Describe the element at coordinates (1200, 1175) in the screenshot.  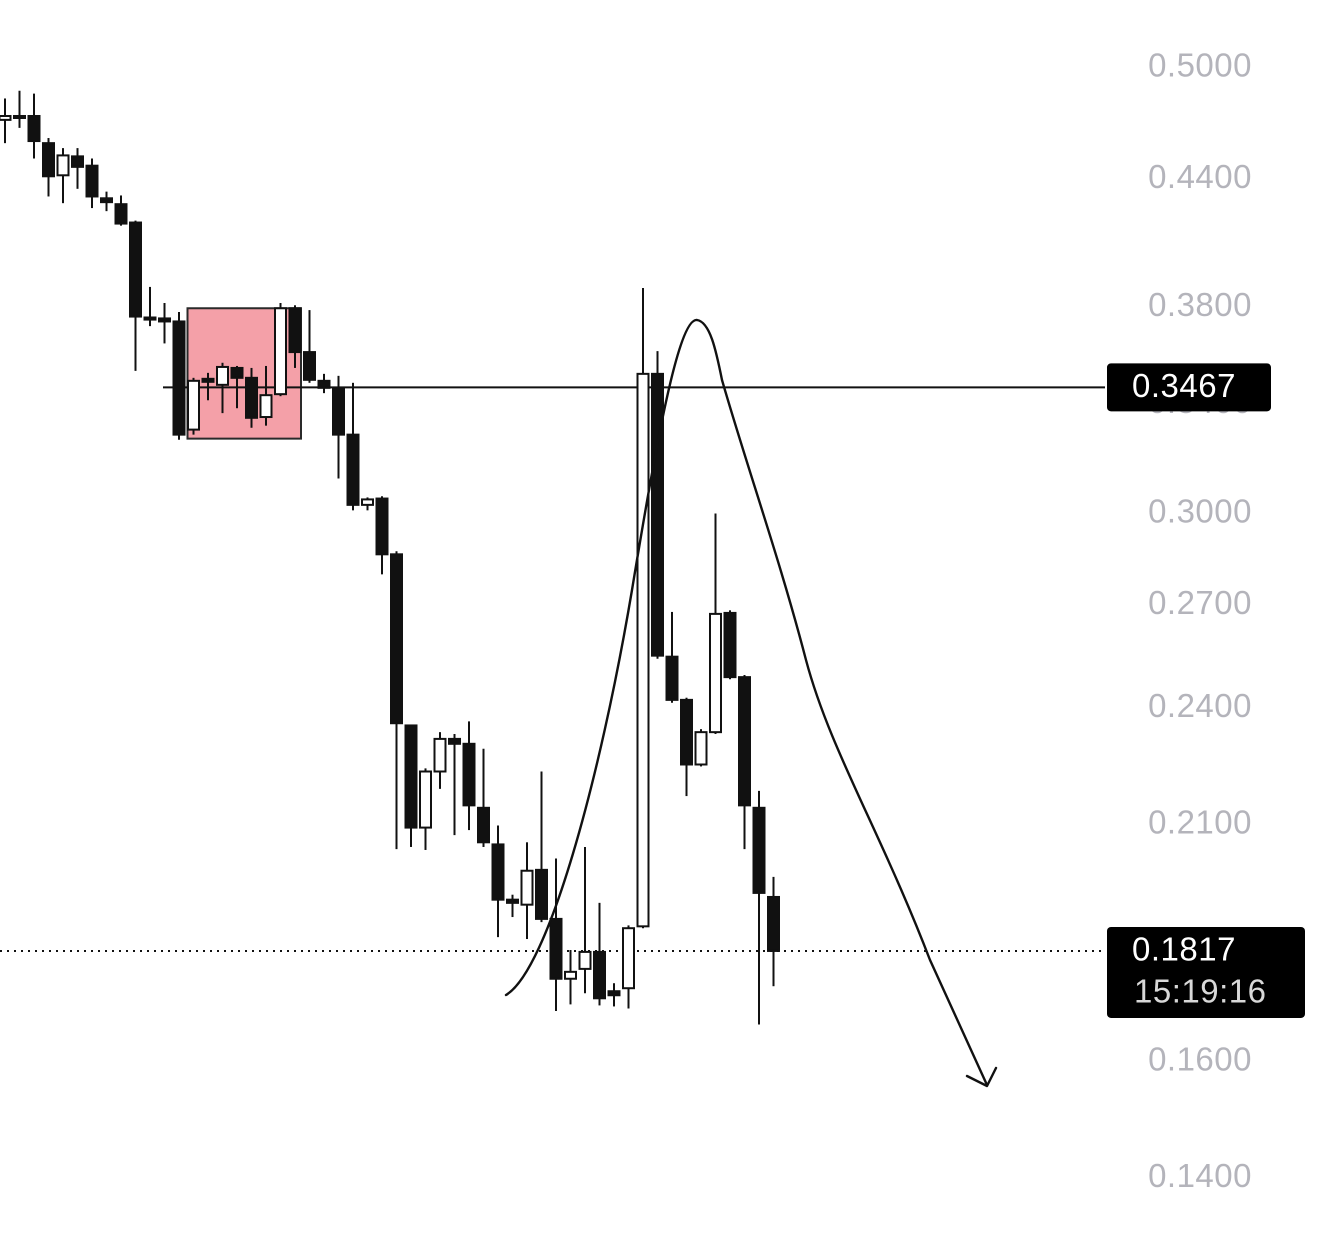
I see `y-tick-label: 0.1400` at that location.